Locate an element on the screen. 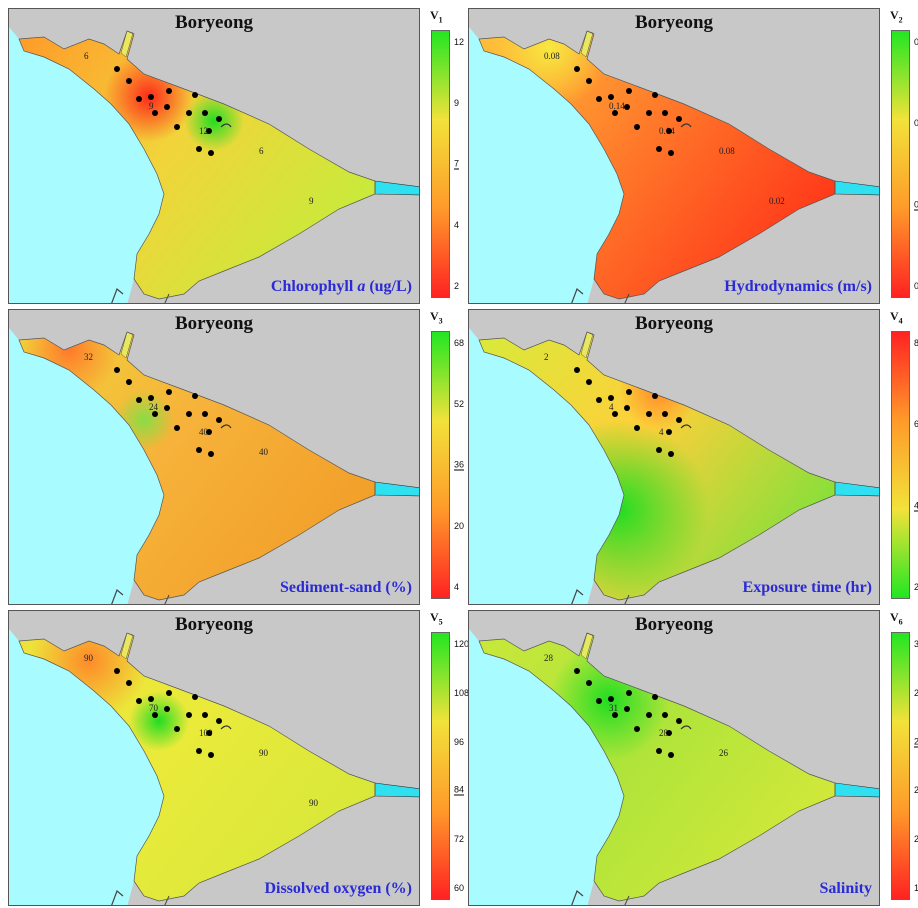 The height and width of the screenshot is (908, 918). map-svg: 0.140.080.140.080.02 is located at coordinates (674, 156).